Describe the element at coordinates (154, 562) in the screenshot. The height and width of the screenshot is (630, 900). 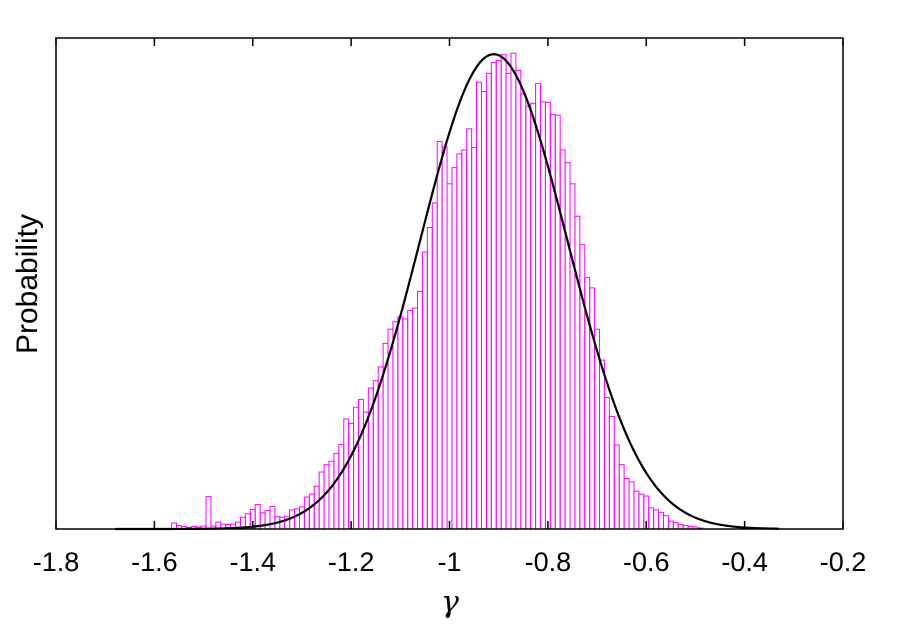
I see `x-tick-label: -1.6` at that location.